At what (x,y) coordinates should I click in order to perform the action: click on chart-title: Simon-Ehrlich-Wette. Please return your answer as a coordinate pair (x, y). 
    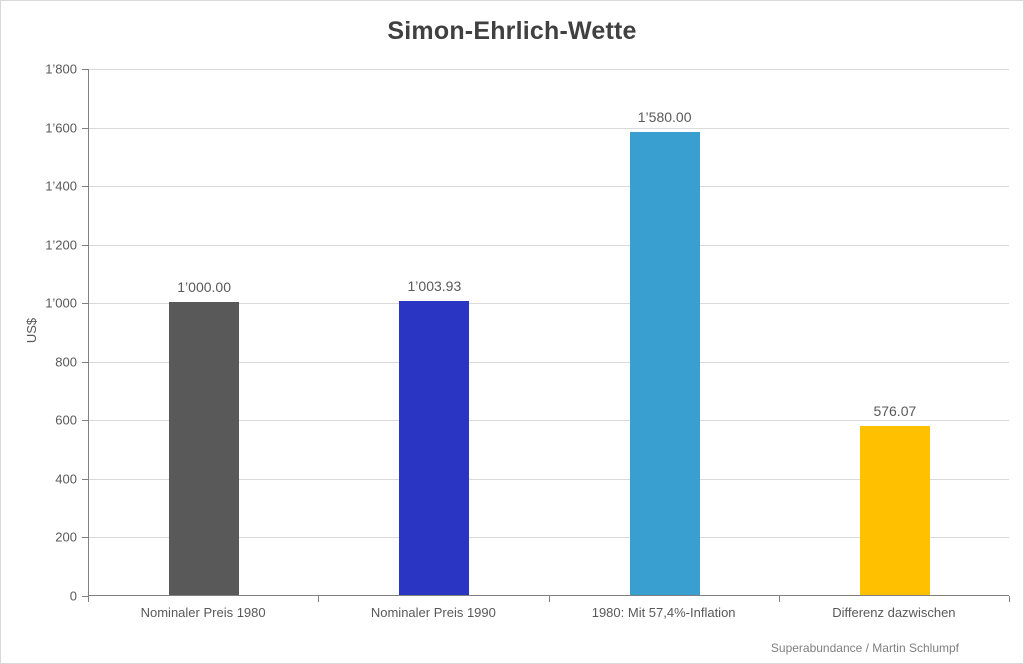
    Looking at the image, I should click on (512, 31).